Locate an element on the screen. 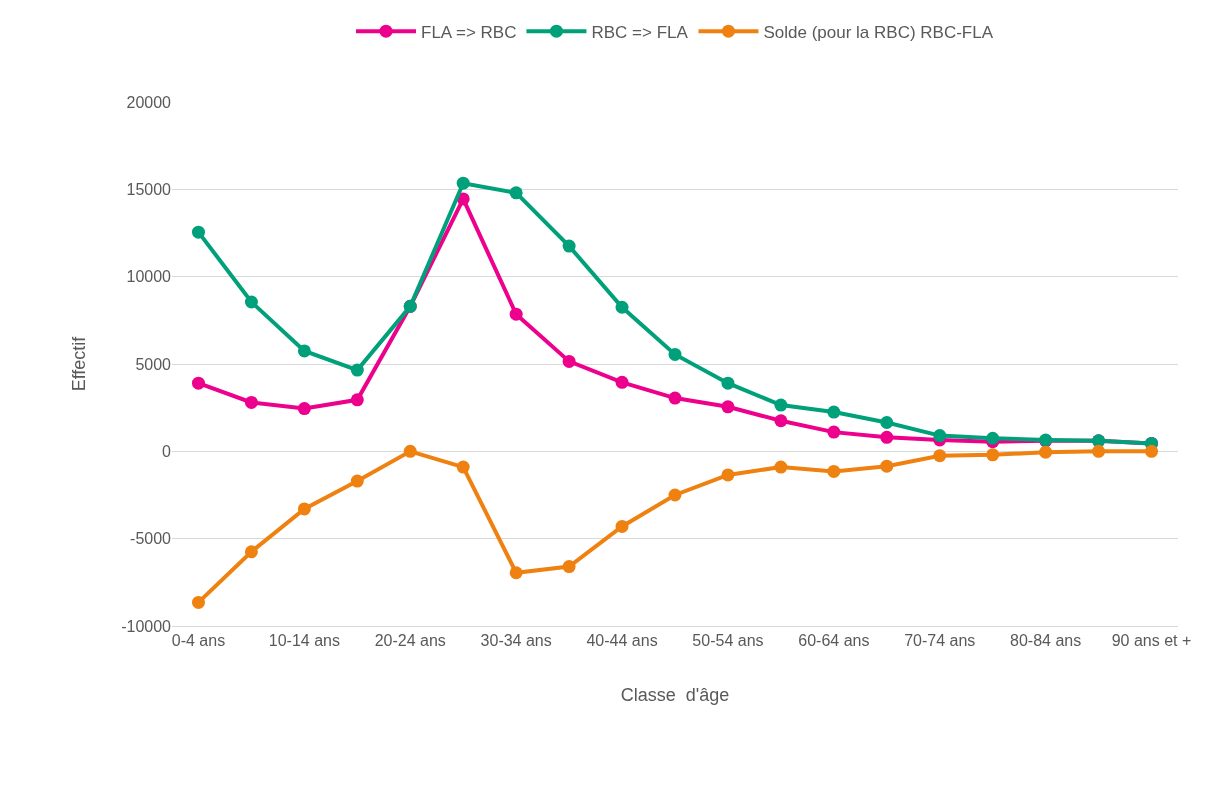  x-tick-label: 70-74 ans is located at coordinates (940, 641).